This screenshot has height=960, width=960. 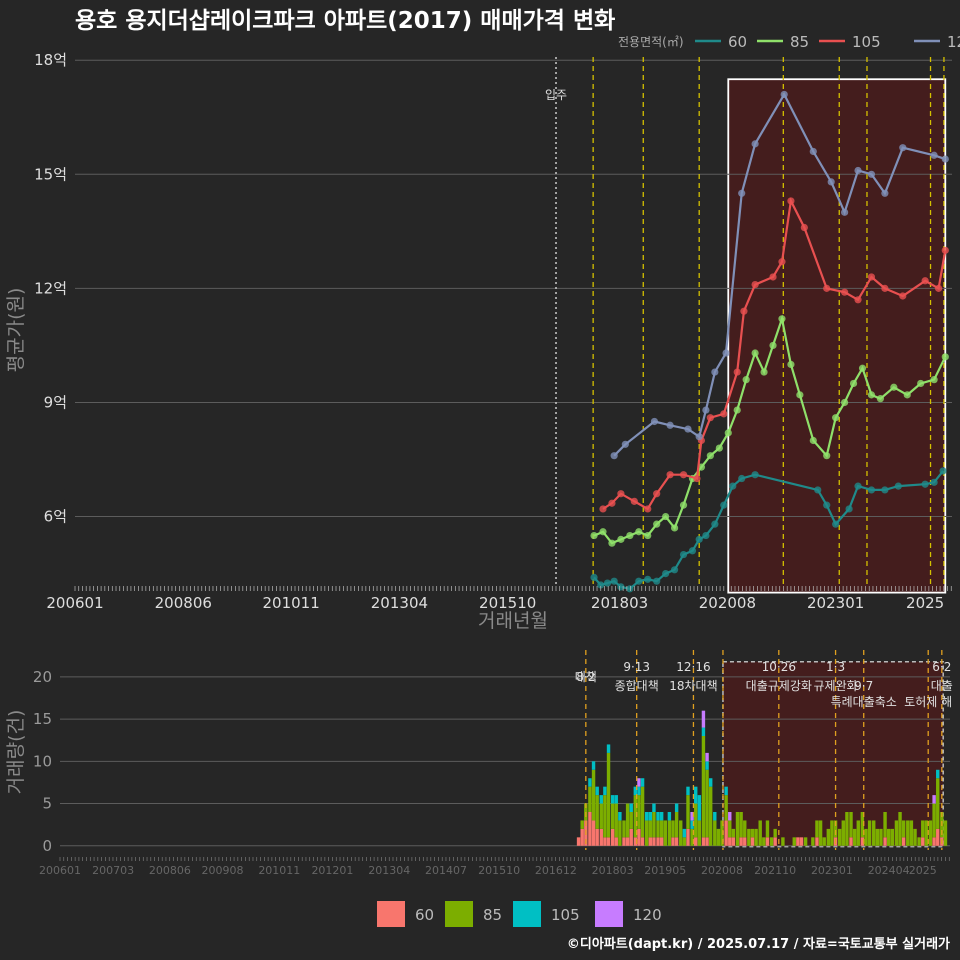 I want to click on chart-title: 용호 용지더샵레이크파크 아파트(2017) 매매가격 변화, so click(x=345, y=21).